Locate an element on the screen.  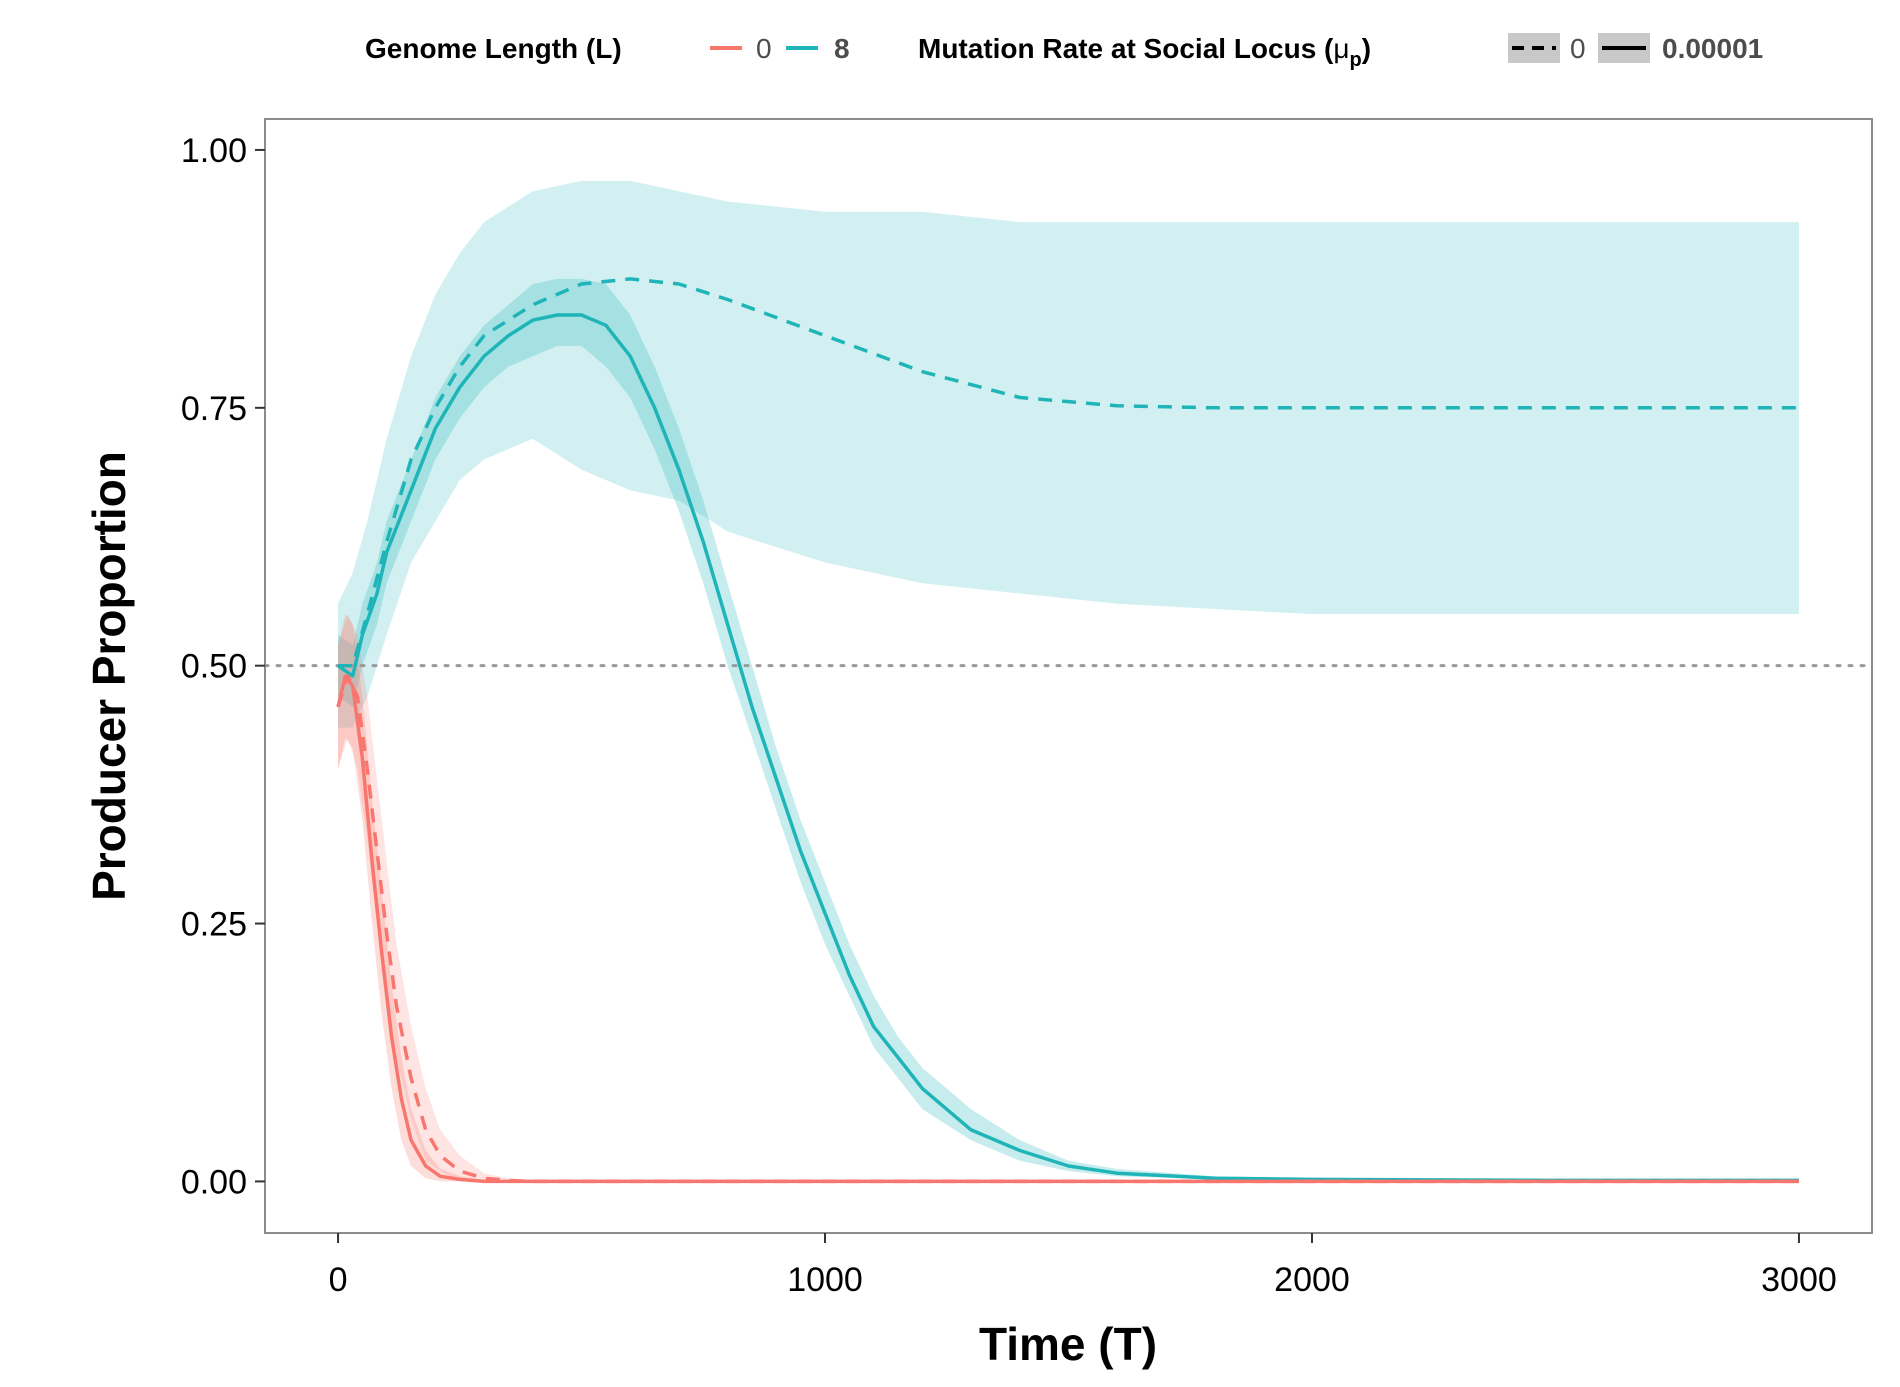
y-tick-label: 0.00 is located at coordinates (214, 1182).